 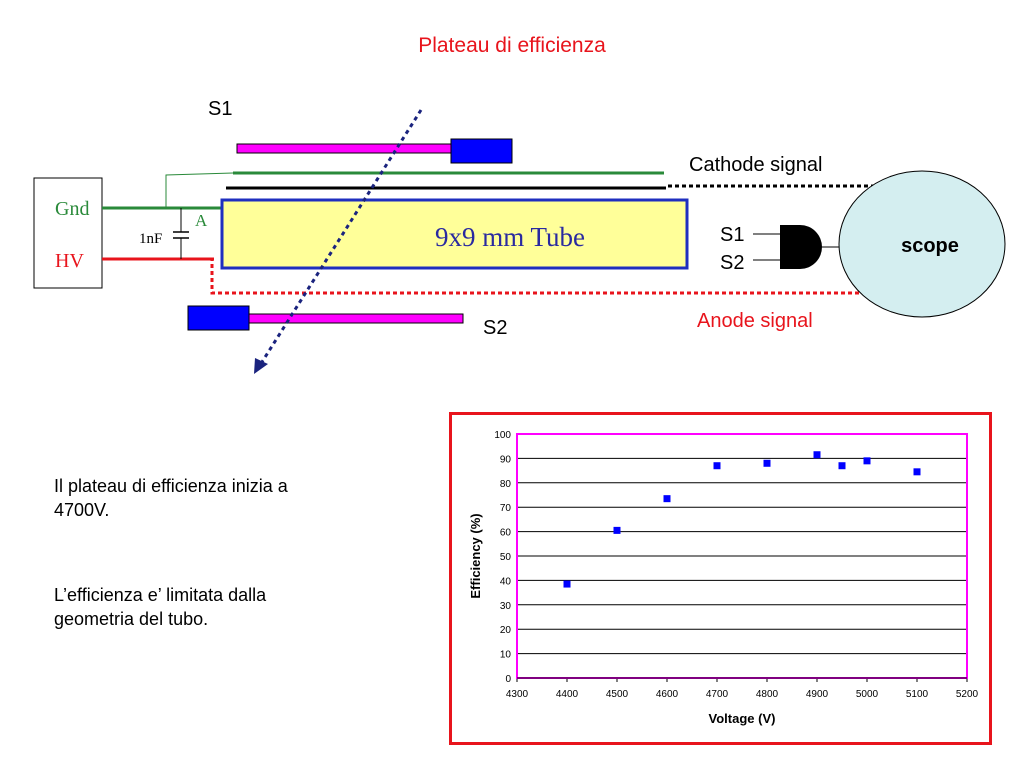 What do you see at coordinates (201, 220) in the screenshot?
I see `label-anode-point: A` at bounding box center [201, 220].